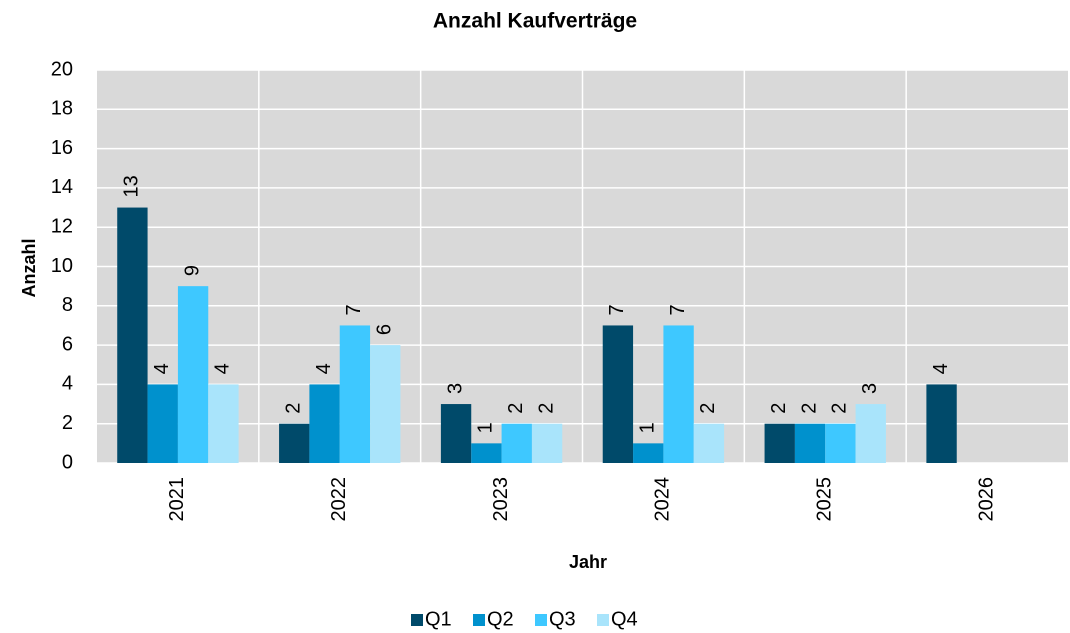  I want to click on y-tick-label: 12, so click(62, 226).